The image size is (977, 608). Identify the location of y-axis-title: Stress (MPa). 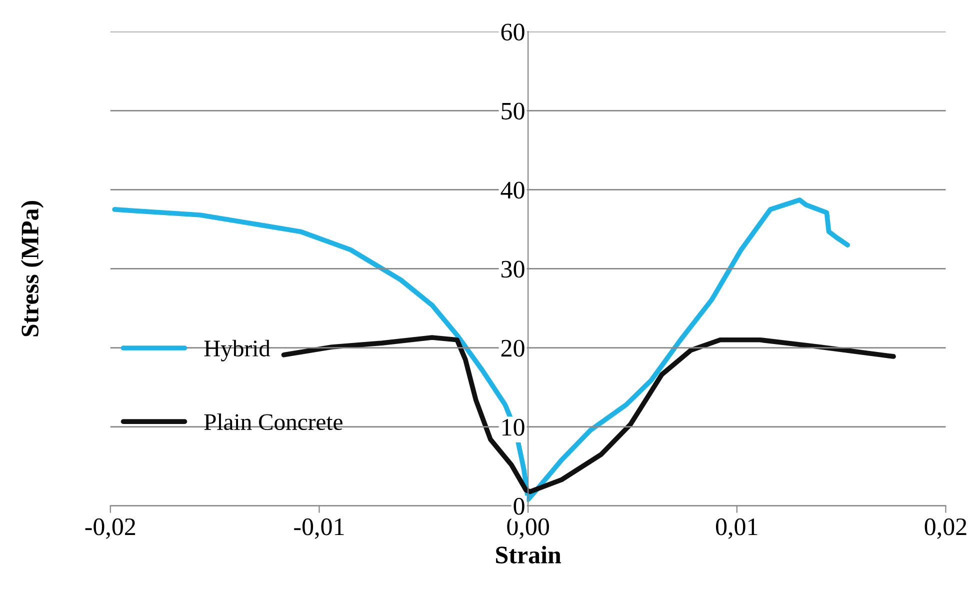
(32, 268).